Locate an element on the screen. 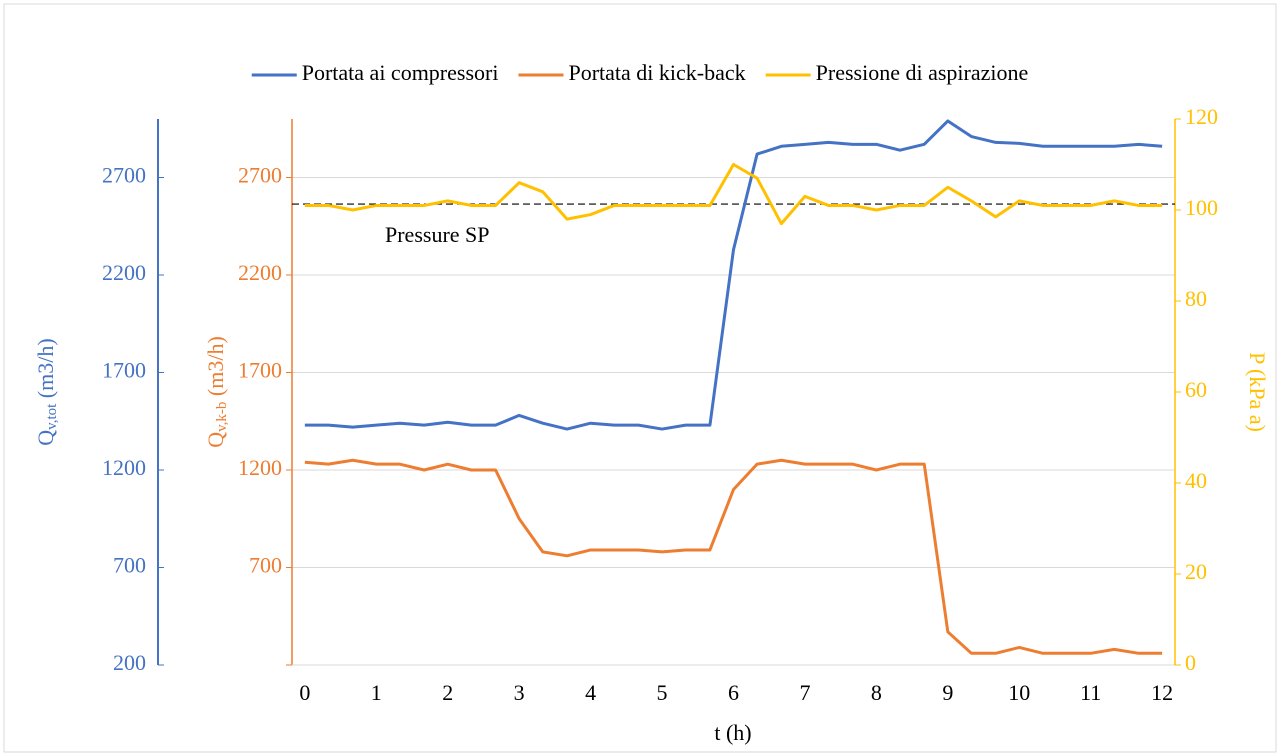 This screenshot has height=756, width=1281. legend-label: Portata ai compressori is located at coordinates (400, 72).